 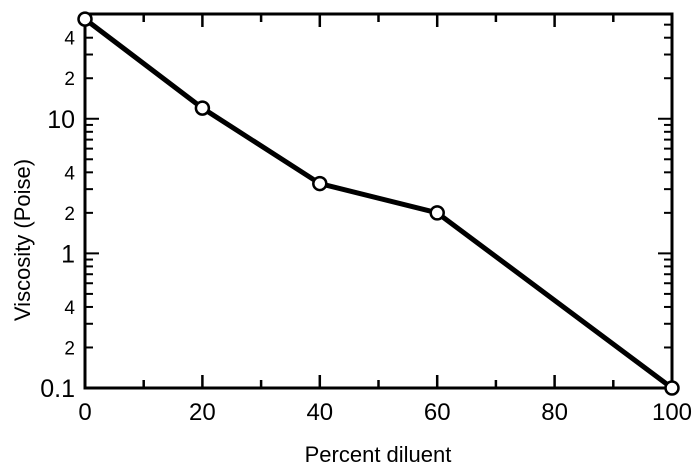 I want to click on y-tick-label: 10, so click(x=61, y=120).